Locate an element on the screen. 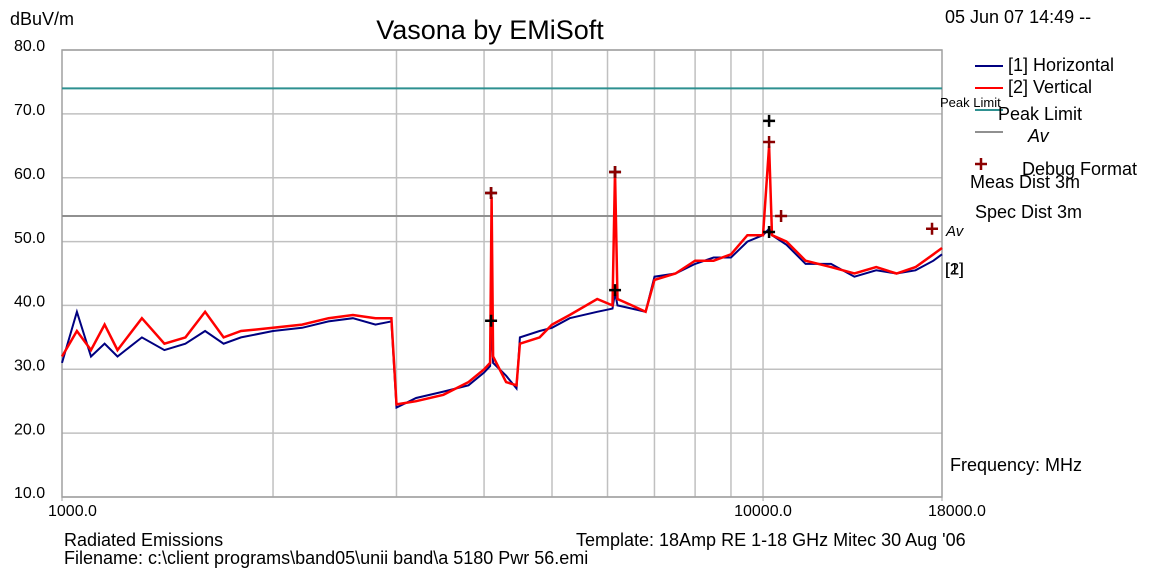 Image resolution: width=1168 pixels, height=575 pixels. chart-title: Vasona by EMiSoft is located at coordinates (490, 30).